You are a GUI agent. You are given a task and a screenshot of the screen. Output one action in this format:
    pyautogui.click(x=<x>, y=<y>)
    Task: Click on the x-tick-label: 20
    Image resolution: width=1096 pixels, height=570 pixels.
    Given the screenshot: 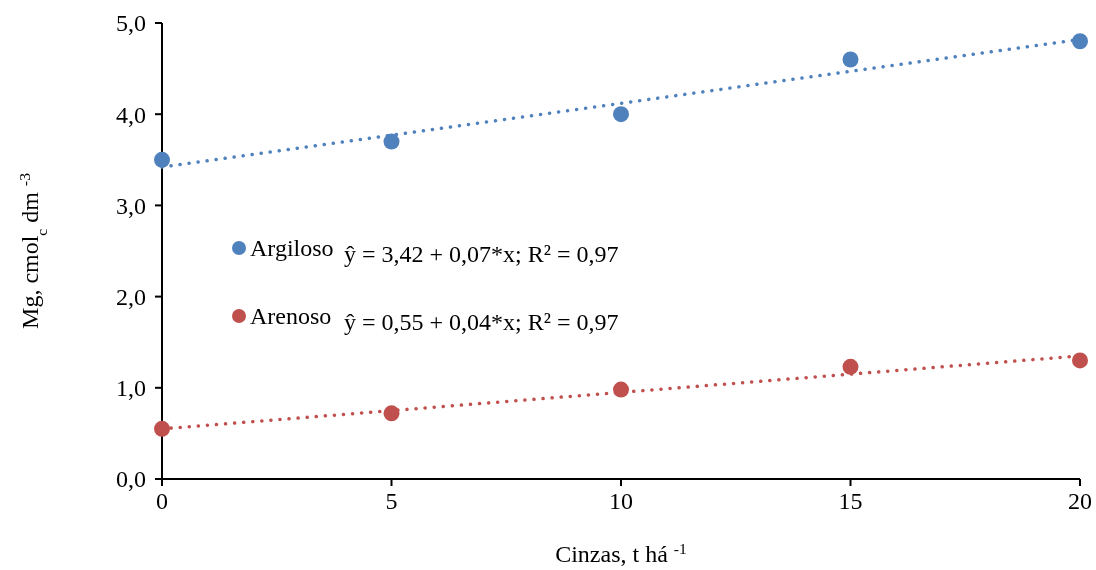 What is the action you would take?
    pyautogui.click(x=1080, y=501)
    